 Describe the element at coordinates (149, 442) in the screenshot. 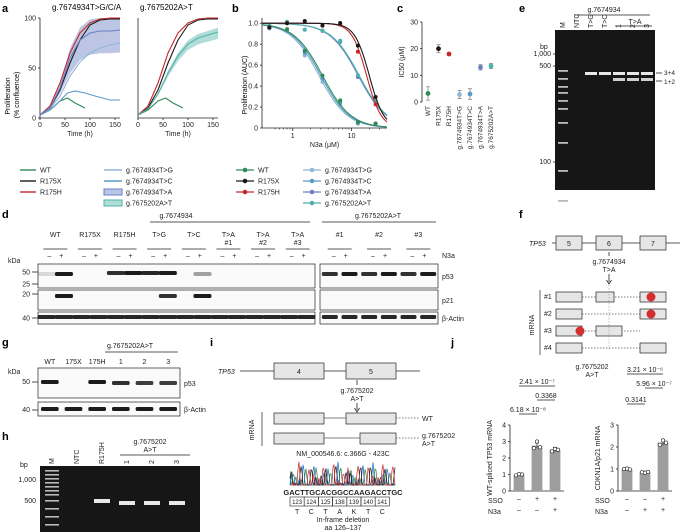

I see `group-label: g.7675202` at that location.